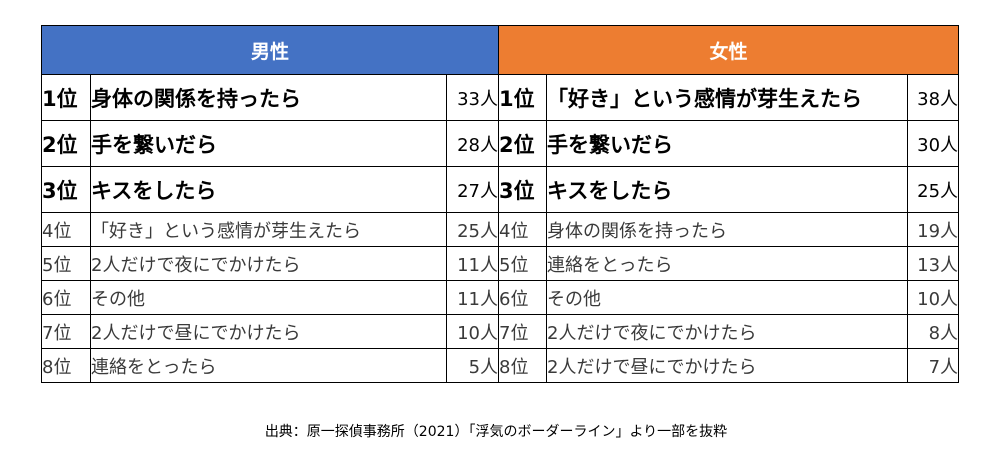  Describe the element at coordinates (727, 365) in the screenshot. I see `female-item: 2人だけで昼にでかけたら` at that location.